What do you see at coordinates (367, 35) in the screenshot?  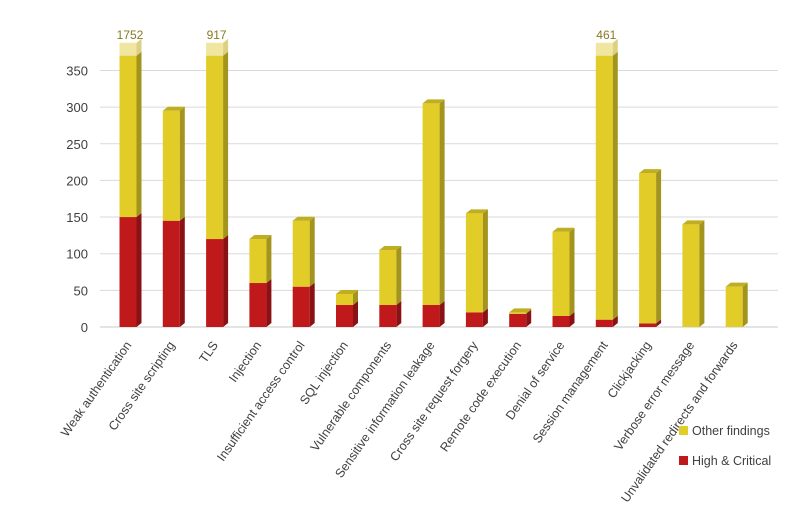 I see `data-labels: 1752 917 461` at bounding box center [367, 35].